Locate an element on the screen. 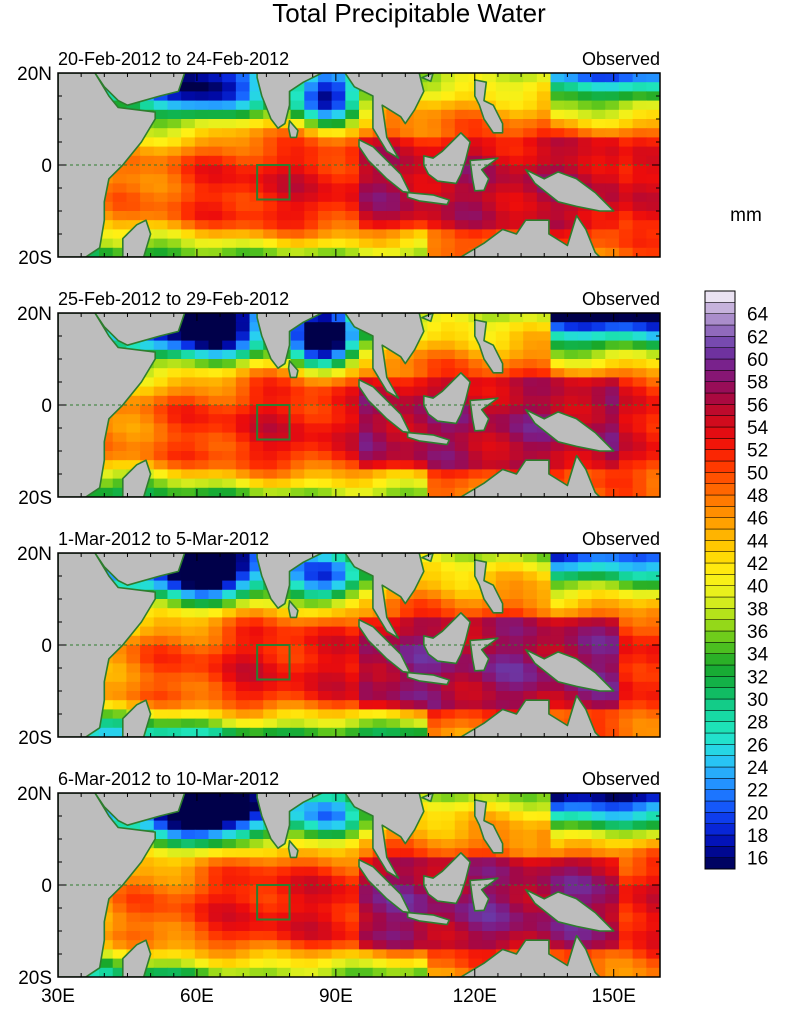 This screenshot has height=1016, width=788. colorbar-label: 34 is located at coordinates (758, 655).